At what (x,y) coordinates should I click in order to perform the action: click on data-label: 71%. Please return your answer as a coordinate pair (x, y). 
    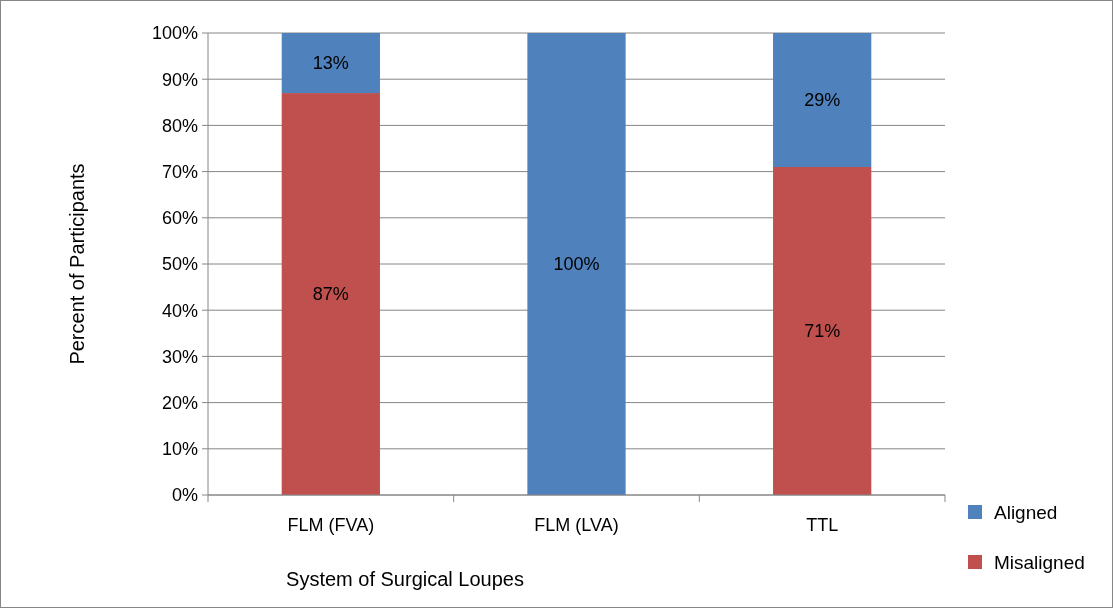
    Looking at the image, I should click on (822, 331).